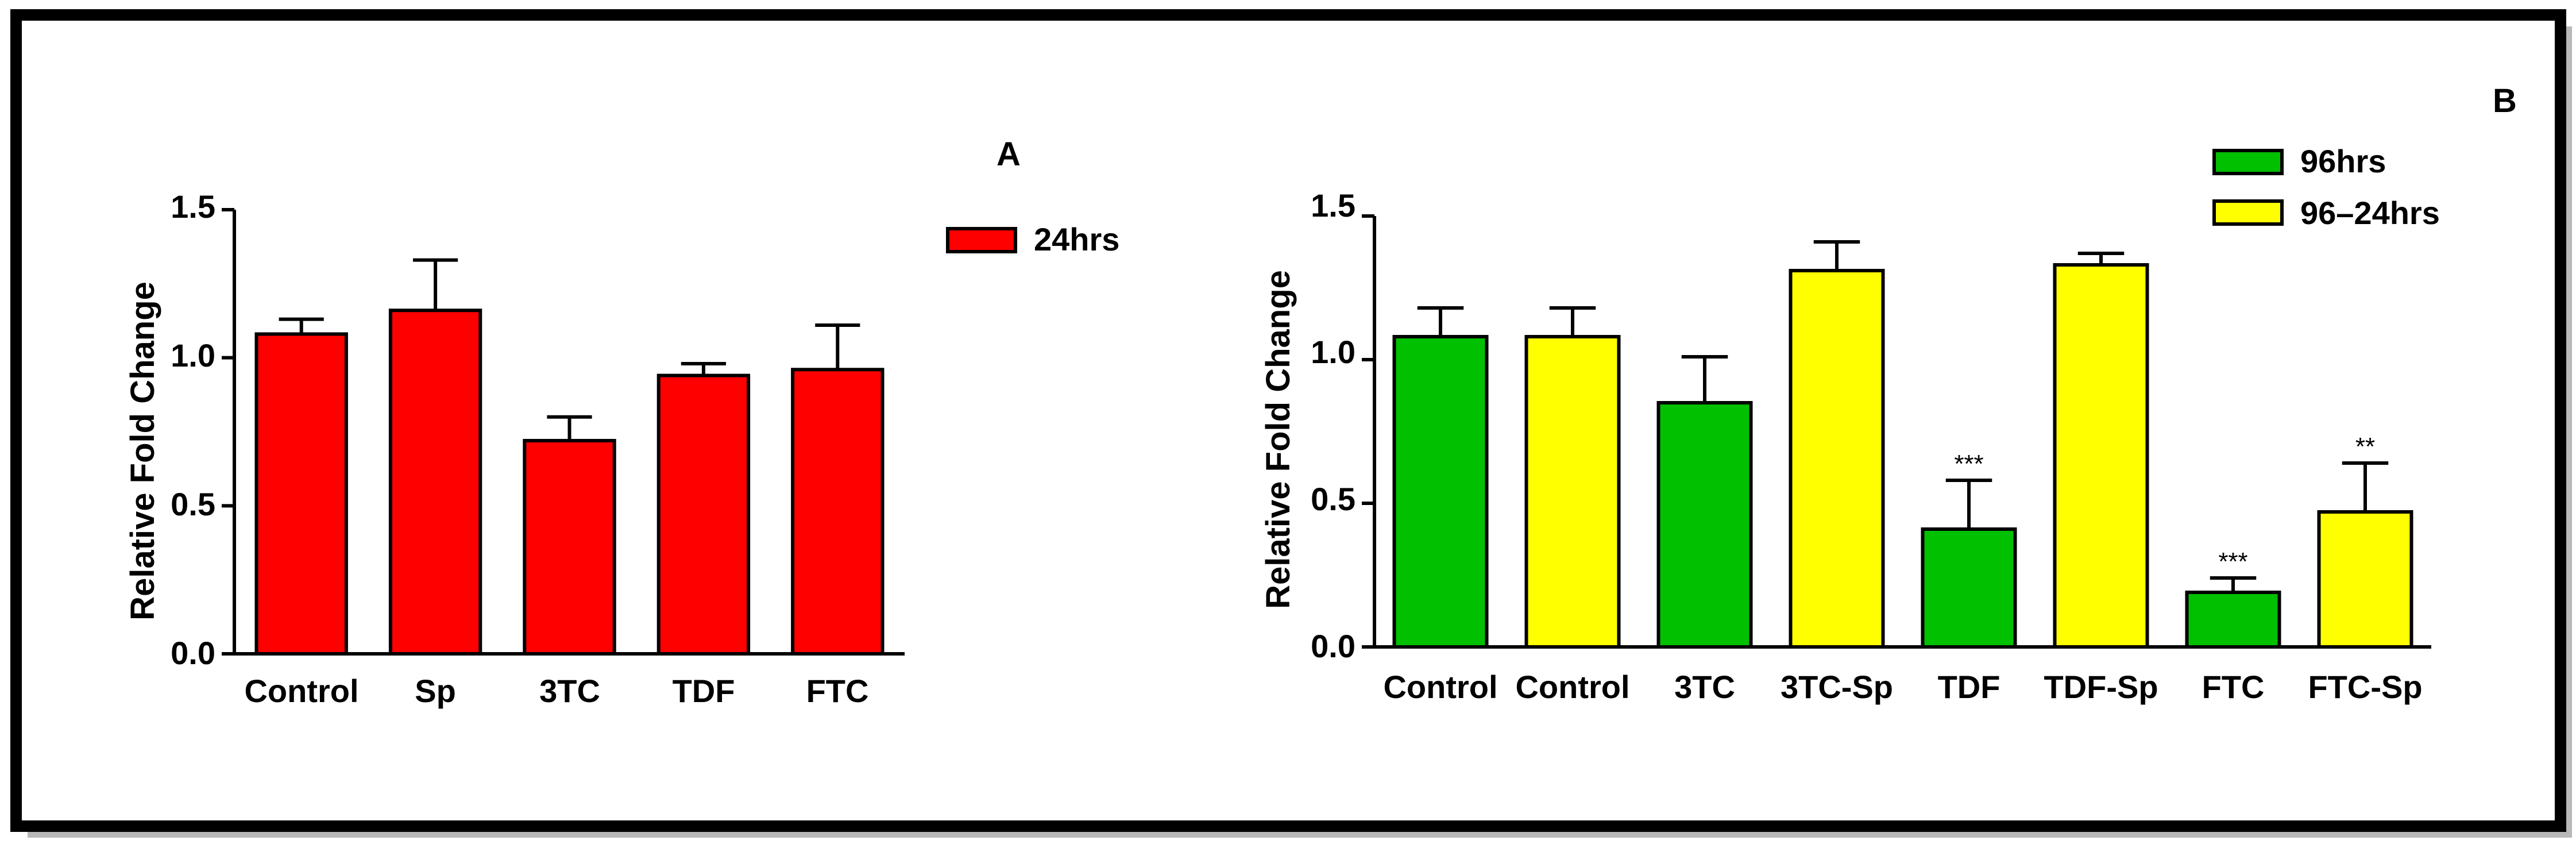 Image resolution: width=2576 pixels, height=848 pixels. I want to click on chart-b-legend-label: 96hrs, so click(2343, 161).